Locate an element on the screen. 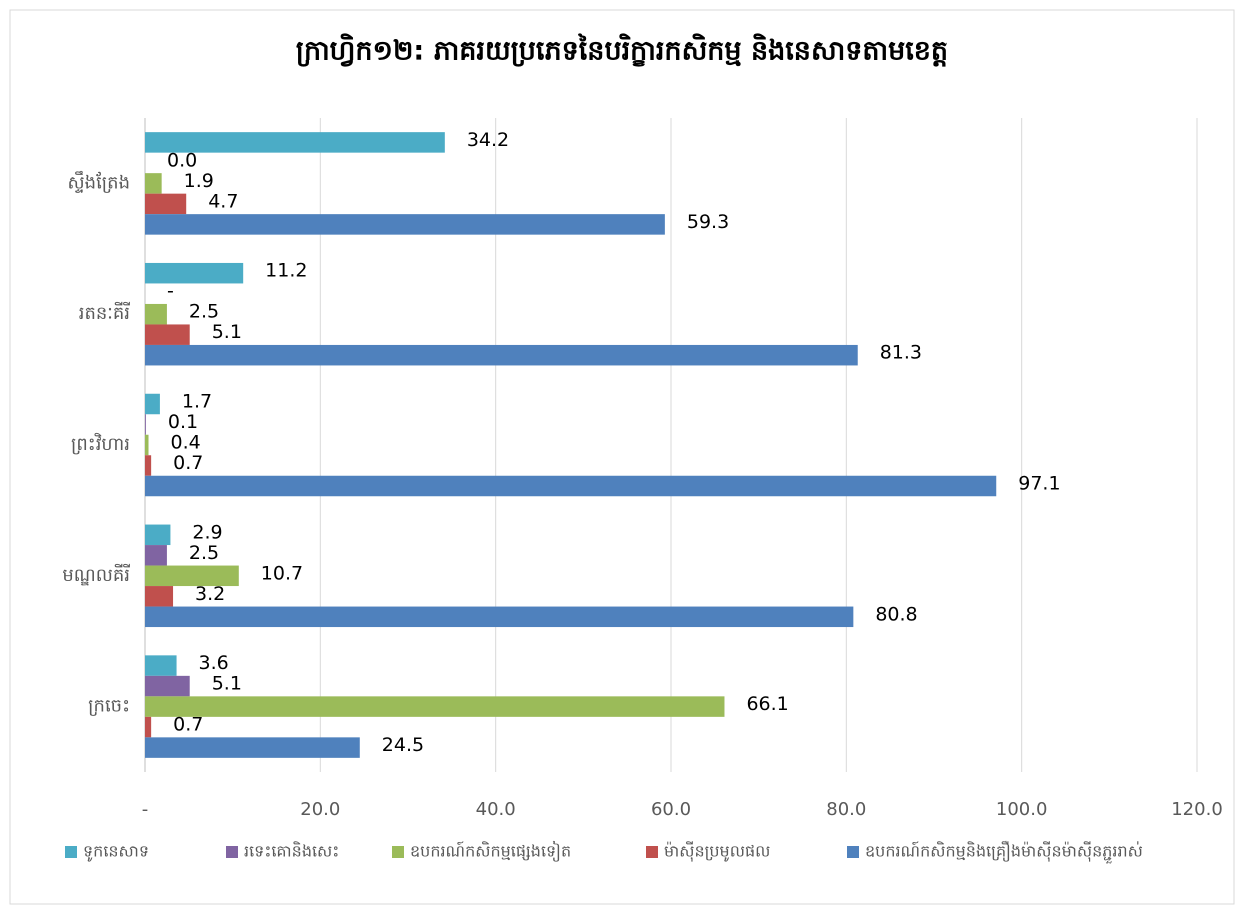 The image size is (1244, 920). data-label: 0.1 is located at coordinates (183, 422).